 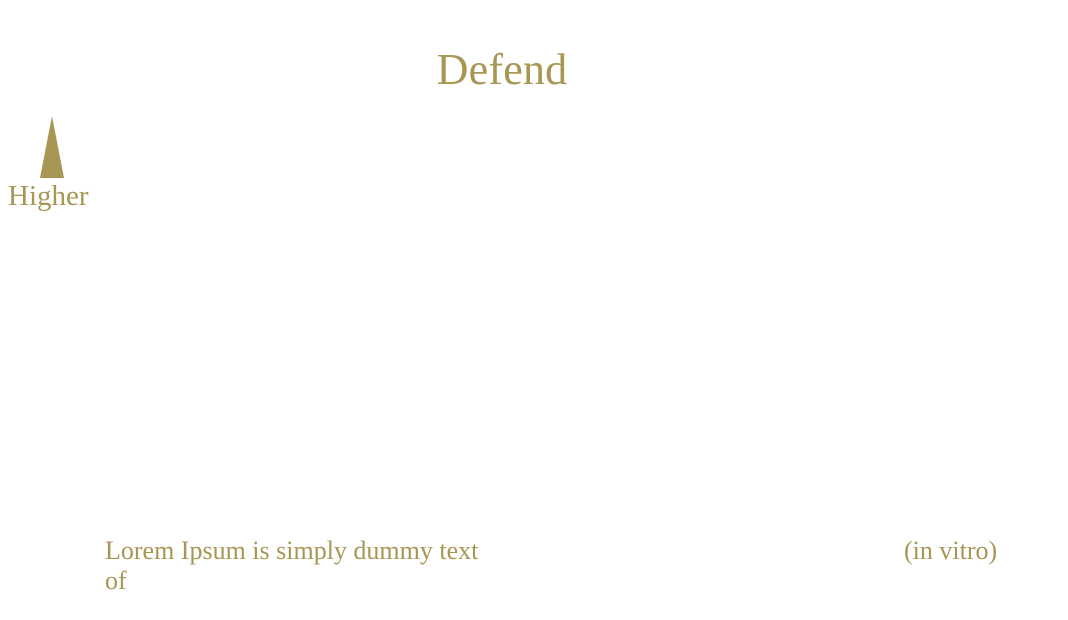 What do you see at coordinates (292, 565) in the screenshot?
I see `footnote-text: Lorem Ipsum is simply dummy text of` at bounding box center [292, 565].